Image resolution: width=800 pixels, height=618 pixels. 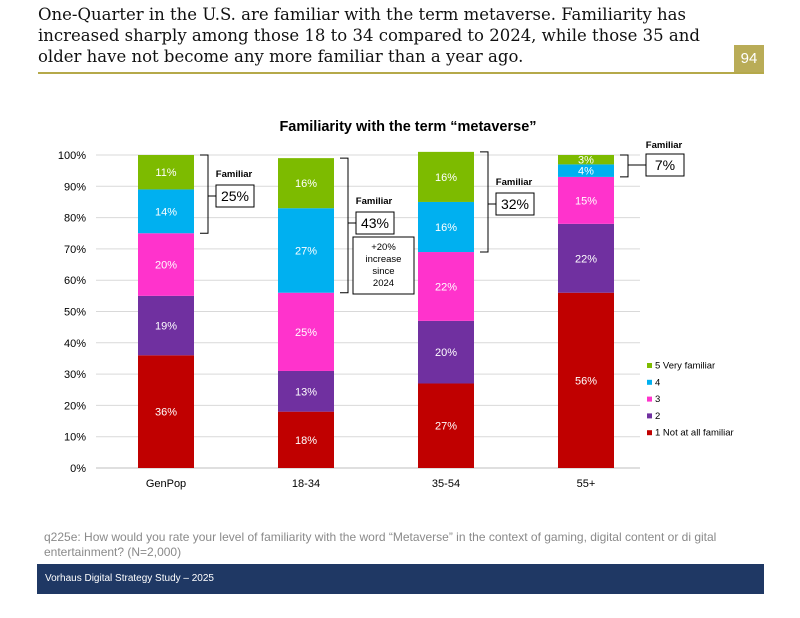 What do you see at coordinates (586, 484) in the screenshot?
I see `x-tick-label: 55+` at bounding box center [586, 484].